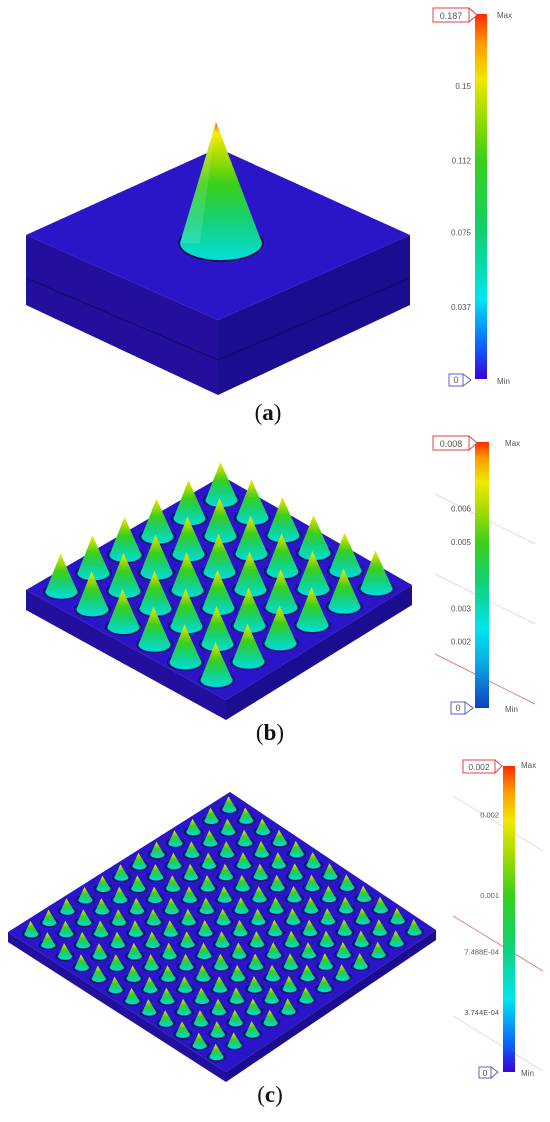 This screenshot has width=550, height=1122. I want to click on legend-tick-label: 0.005, so click(461, 542).